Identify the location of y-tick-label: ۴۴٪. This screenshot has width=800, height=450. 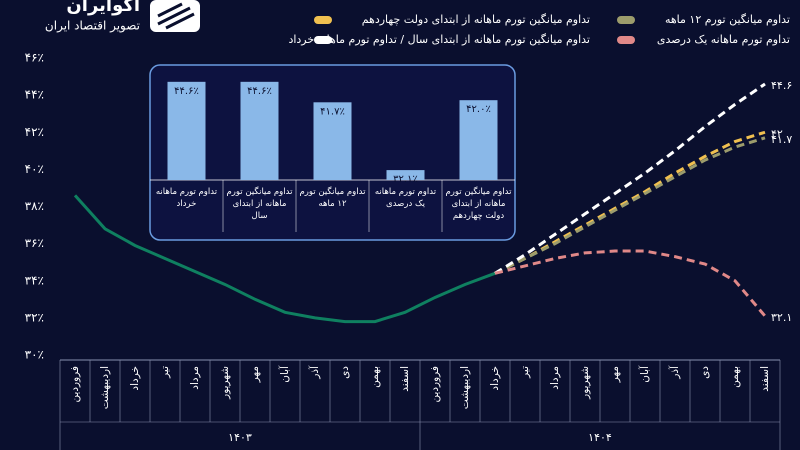
(34, 95).